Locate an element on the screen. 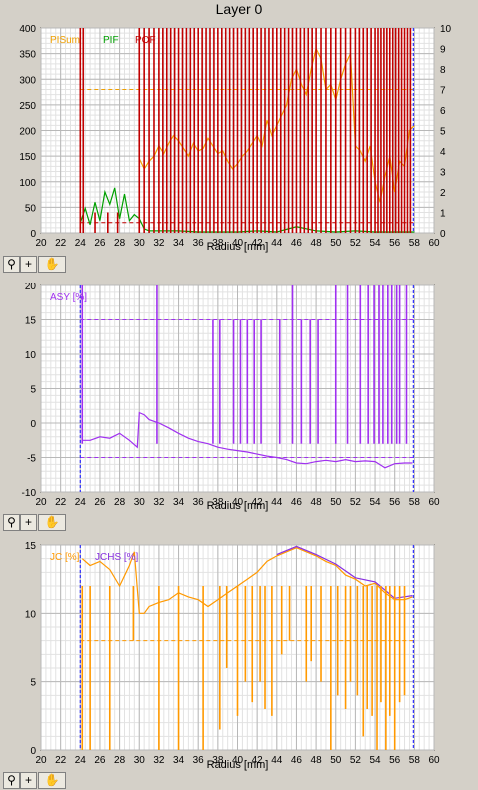 This screenshot has width=478, height=790. y2-tick-label: 9 is located at coordinates (443, 50).